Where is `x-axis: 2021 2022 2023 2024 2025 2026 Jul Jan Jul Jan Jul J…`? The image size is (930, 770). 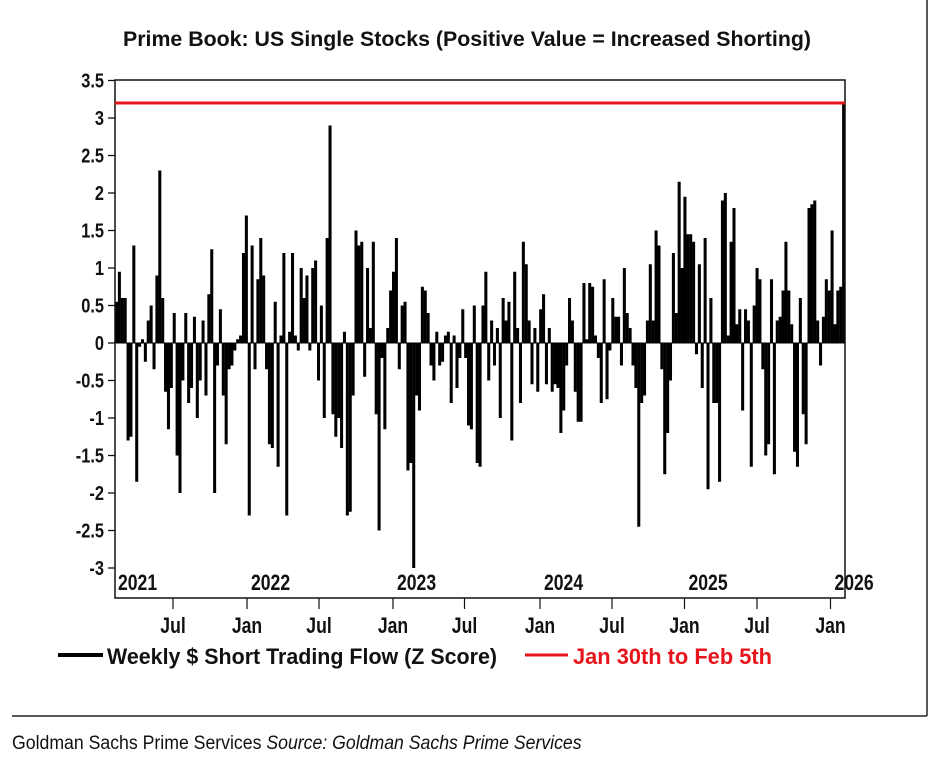 x-axis: 2021 2022 2023 2024 2025 2026 Jul Jan Jul Jan Jul J… is located at coordinates (496, 604).